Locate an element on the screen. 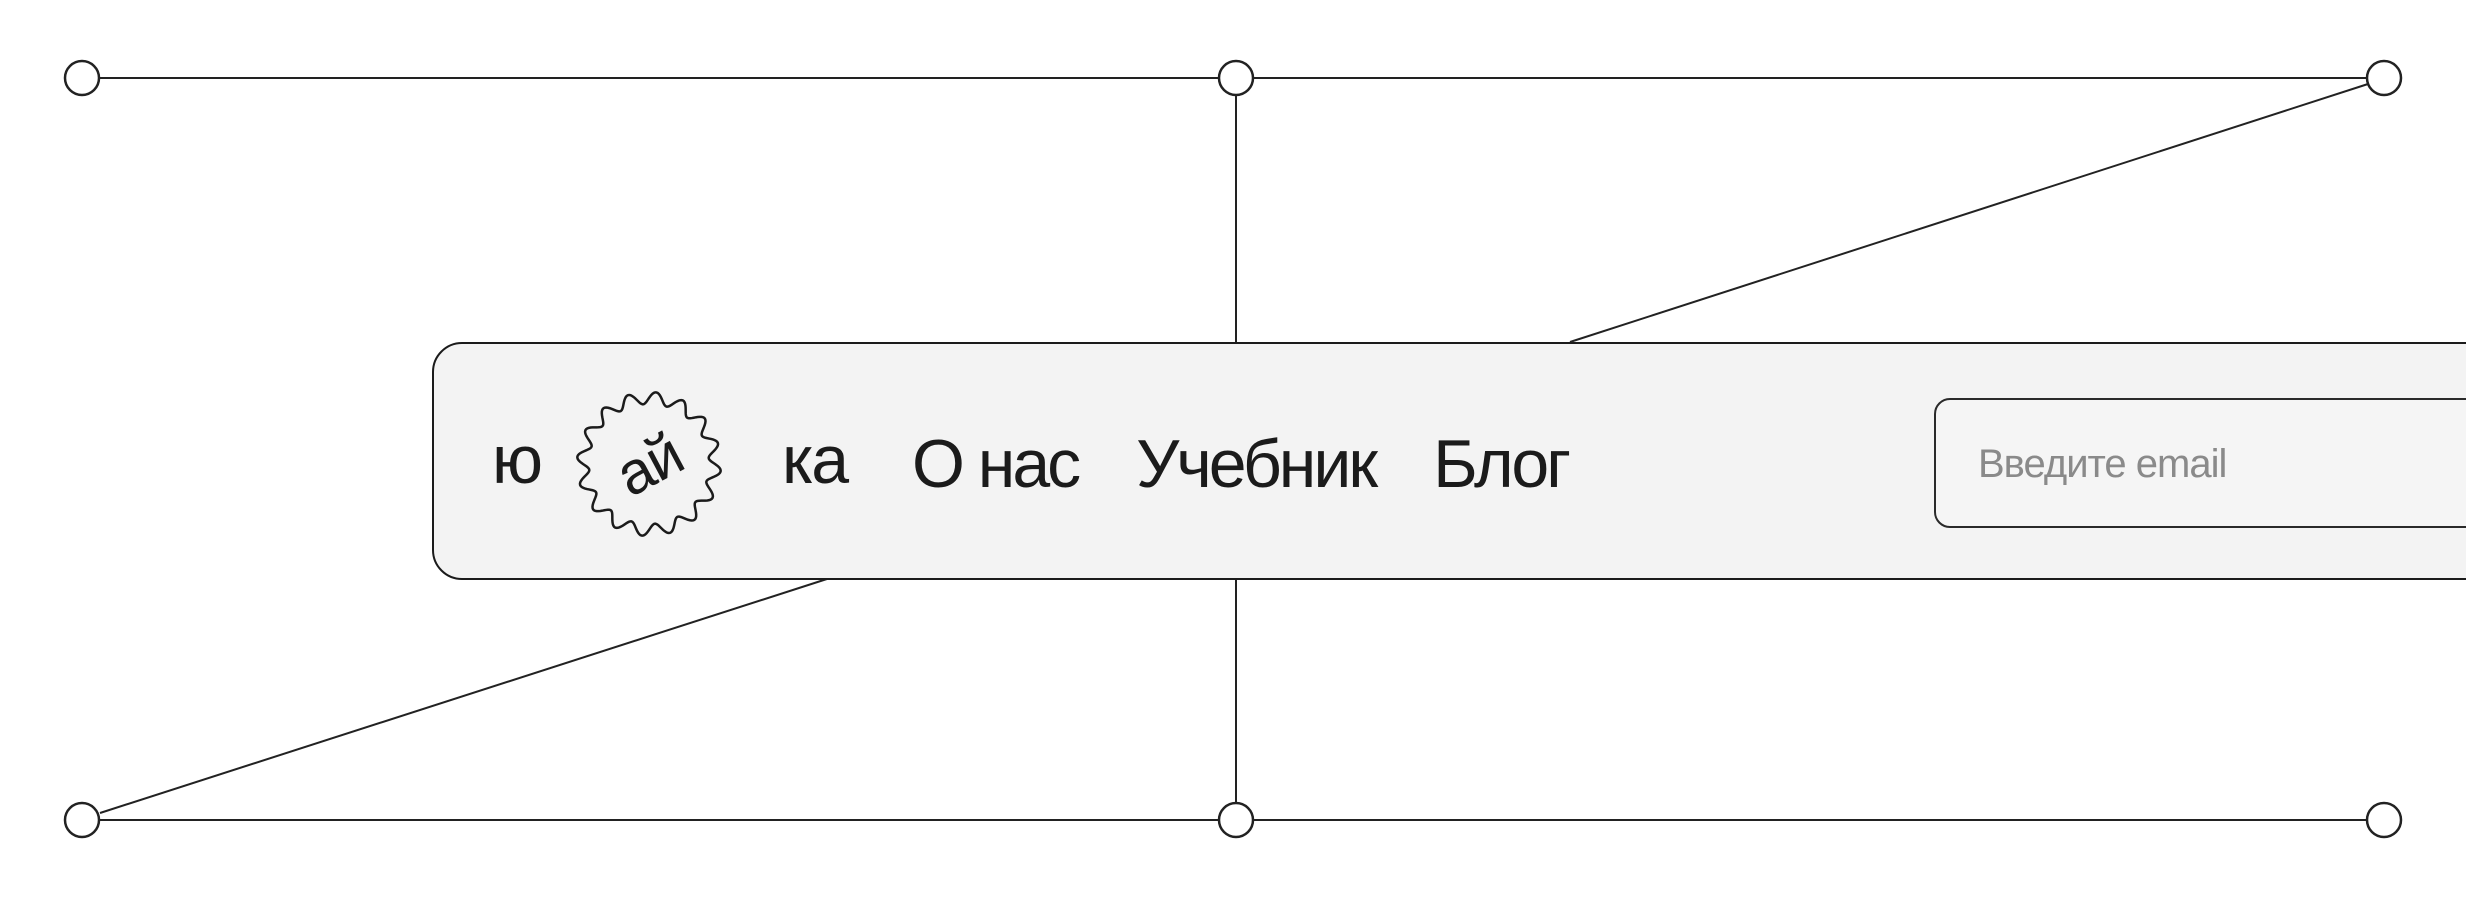 The width and height of the screenshot is (2466, 900). nav-link-blog: Блог is located at coordinates (1502, 464).